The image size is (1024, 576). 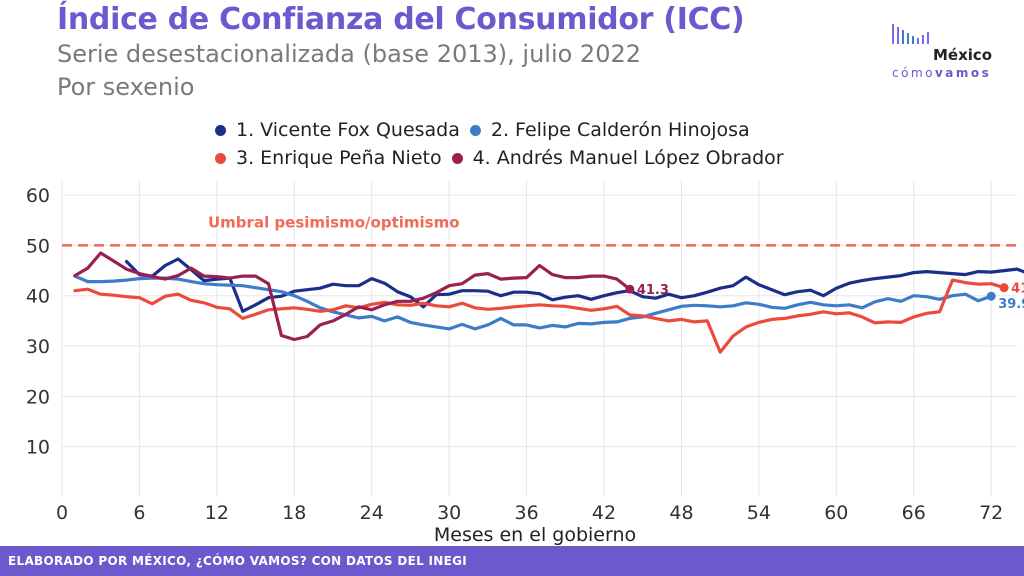 I want to click on x-tick-label: 0, so click(x=62, y=513).